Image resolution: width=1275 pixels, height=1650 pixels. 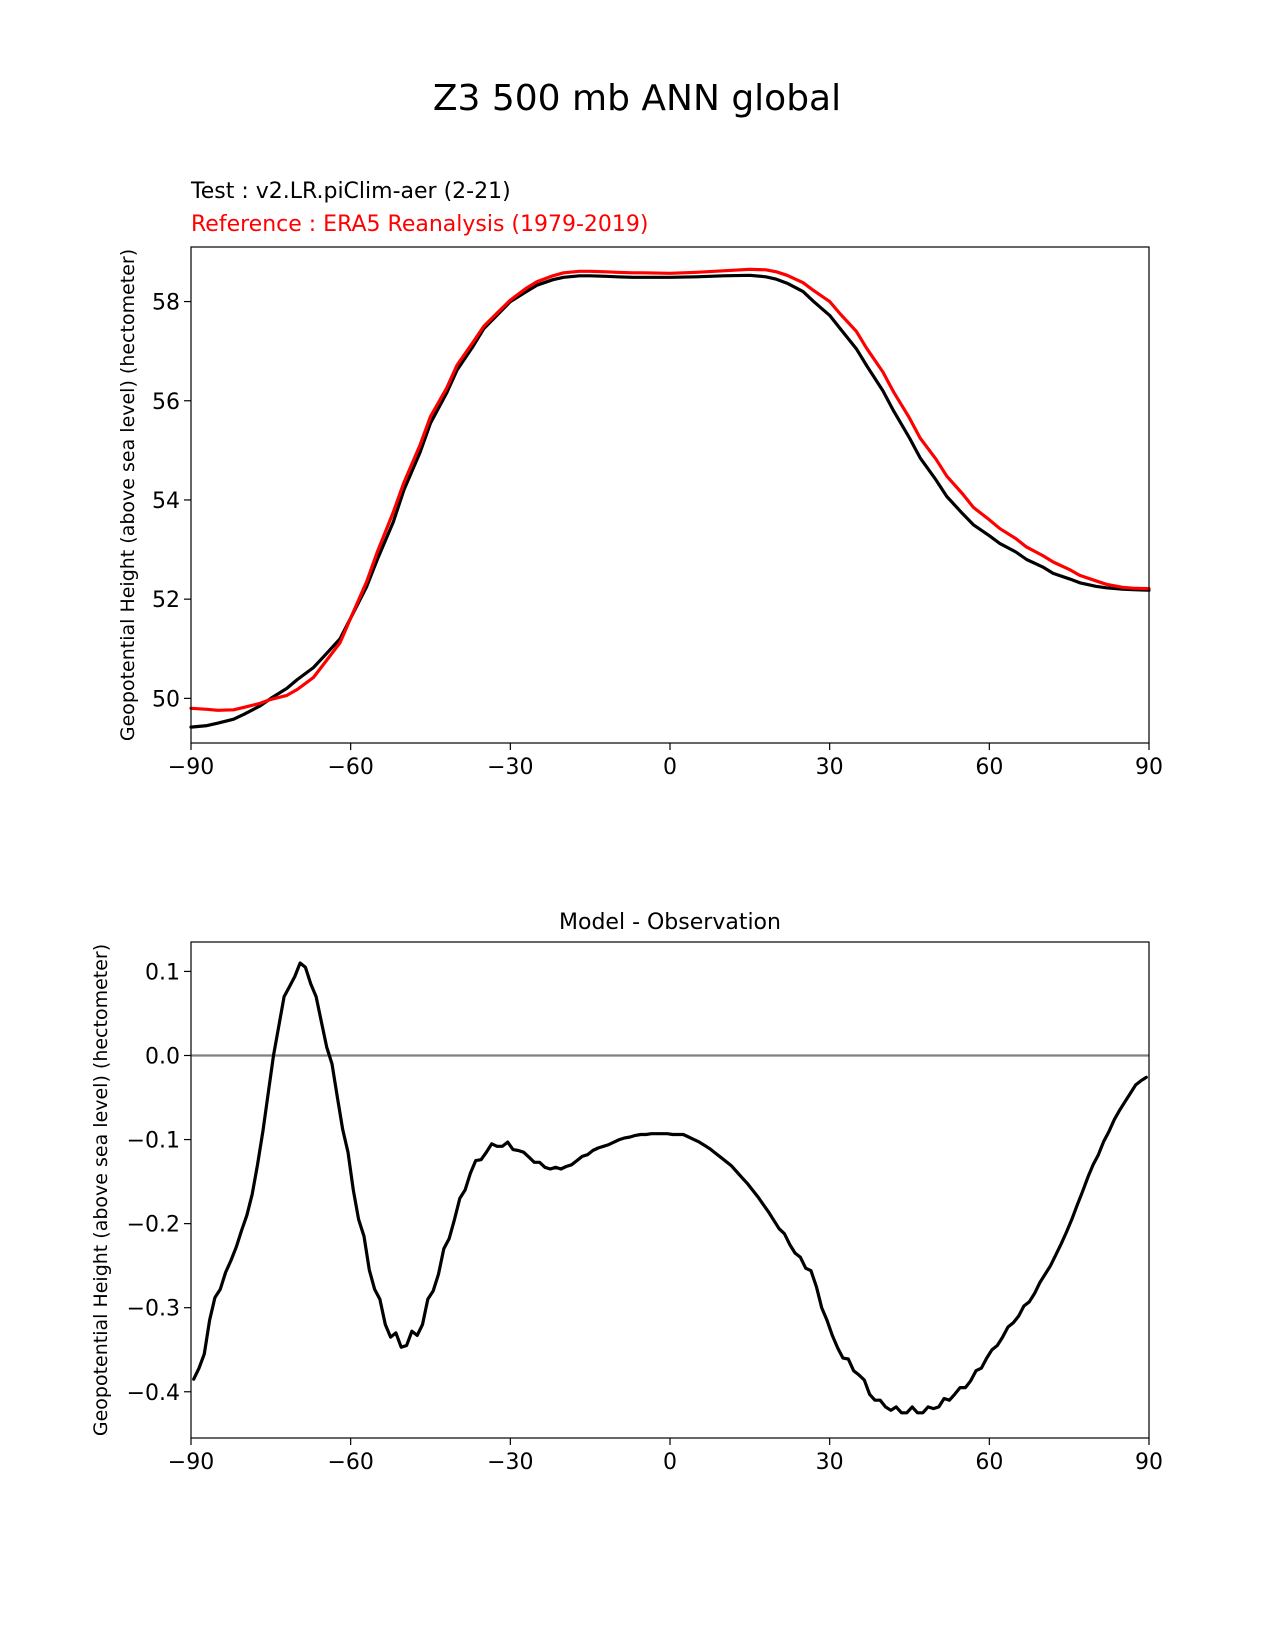 I want to click on bottom-x-tick-label: 60, so click(x=989, y=1462).